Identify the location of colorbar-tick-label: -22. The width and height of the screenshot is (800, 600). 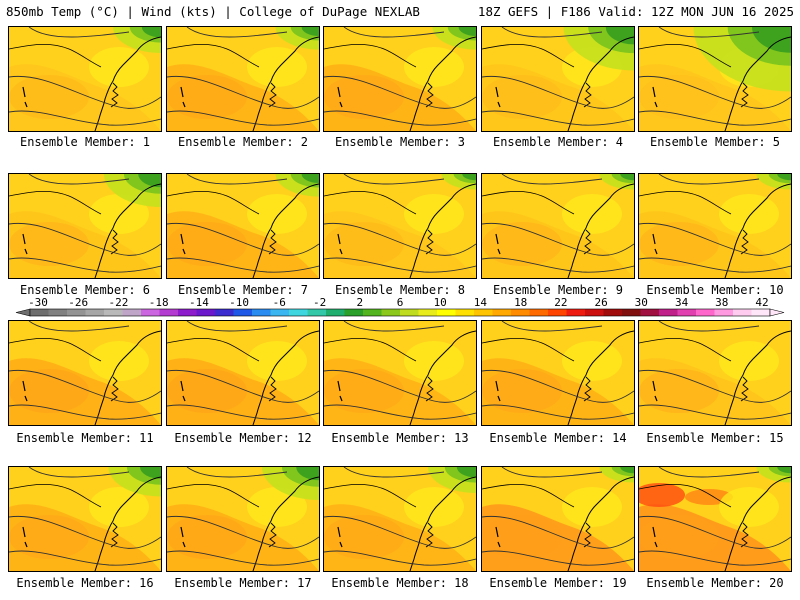
(118, 302).